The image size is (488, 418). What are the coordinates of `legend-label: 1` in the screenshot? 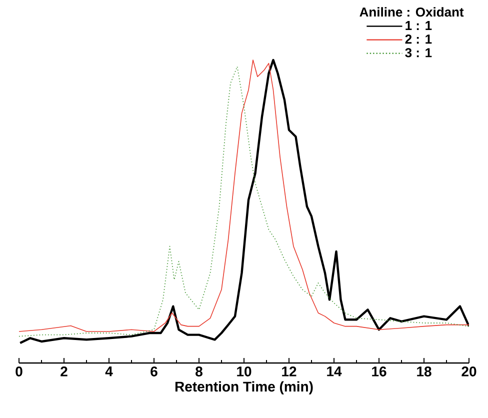 It's located at (419, 25).